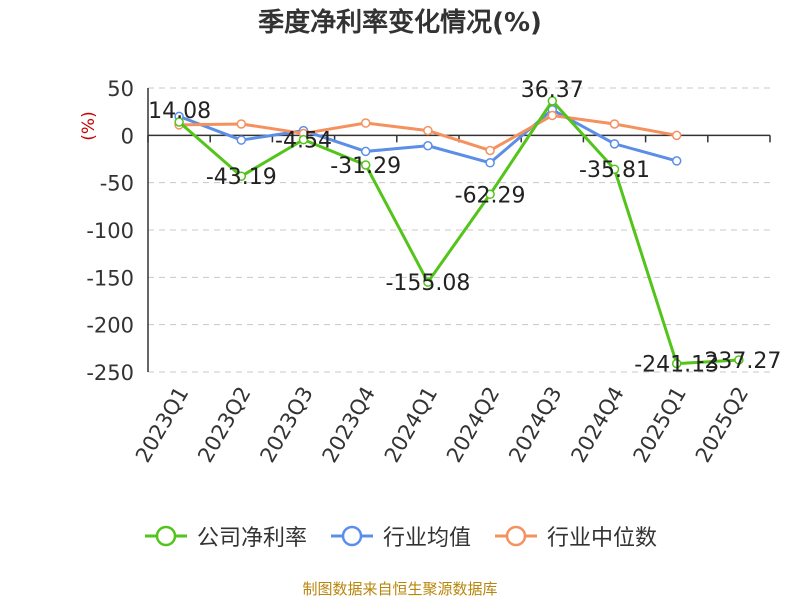  Describe the element at coordinates (286, 425) in the screenshot. I see `x-tick-label: 2023Q3` at that location.